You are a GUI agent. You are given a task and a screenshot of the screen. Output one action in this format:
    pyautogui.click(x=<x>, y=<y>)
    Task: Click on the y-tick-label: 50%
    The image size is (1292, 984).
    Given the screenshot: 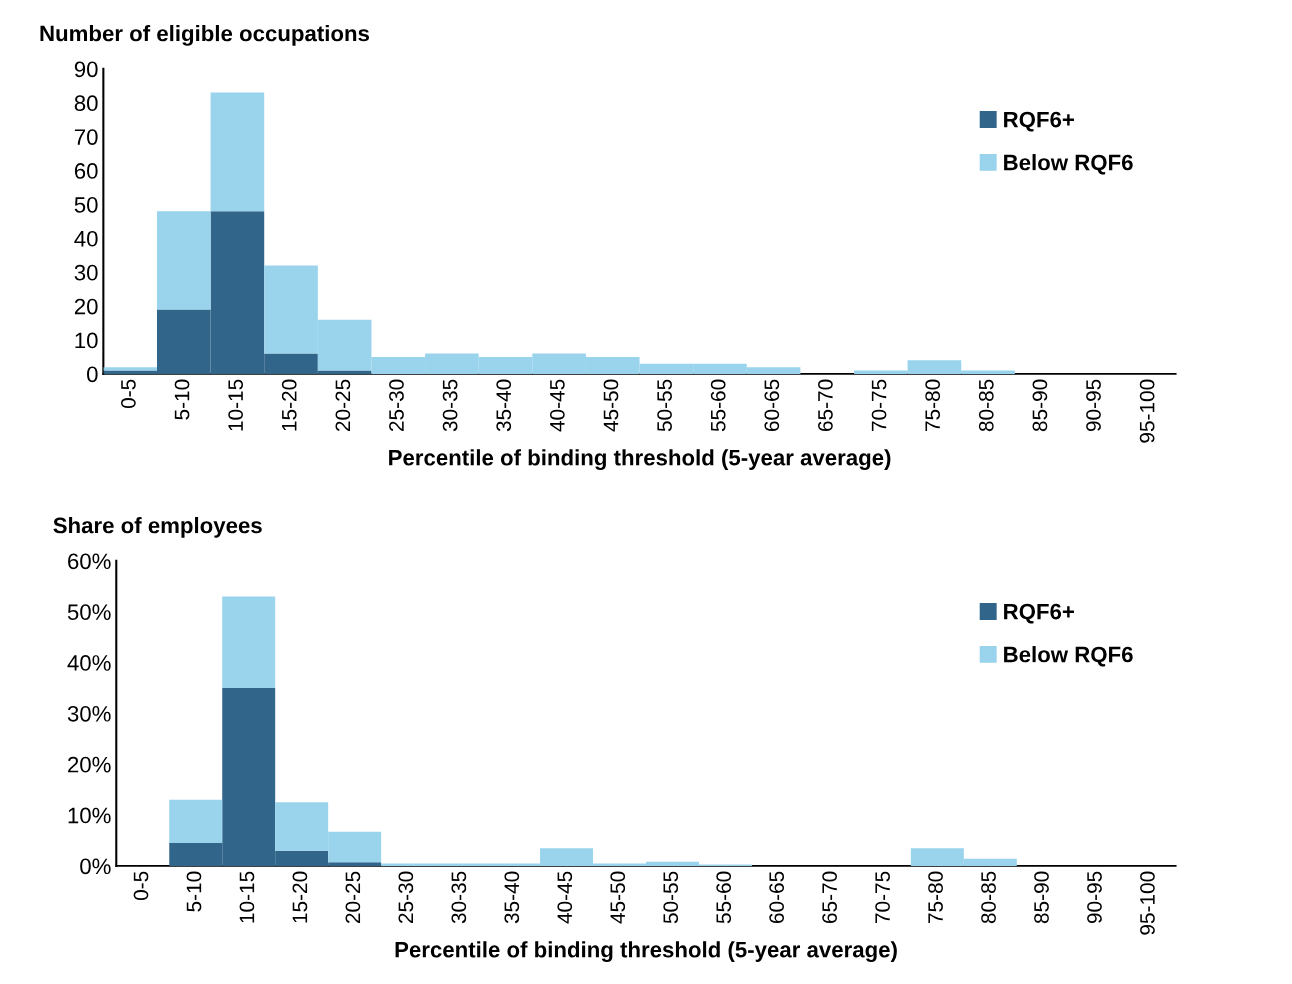 What is the action you would take?
    pyautogui.click(x=89, y=612)
    